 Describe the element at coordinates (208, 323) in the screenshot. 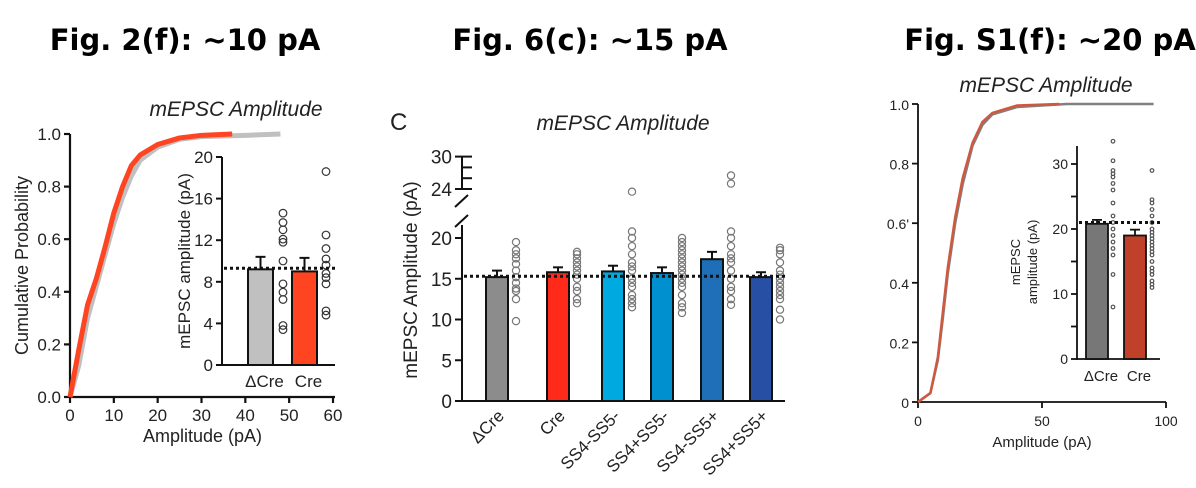

I see `chart1-inset-y-tick-label: 4` at that location.